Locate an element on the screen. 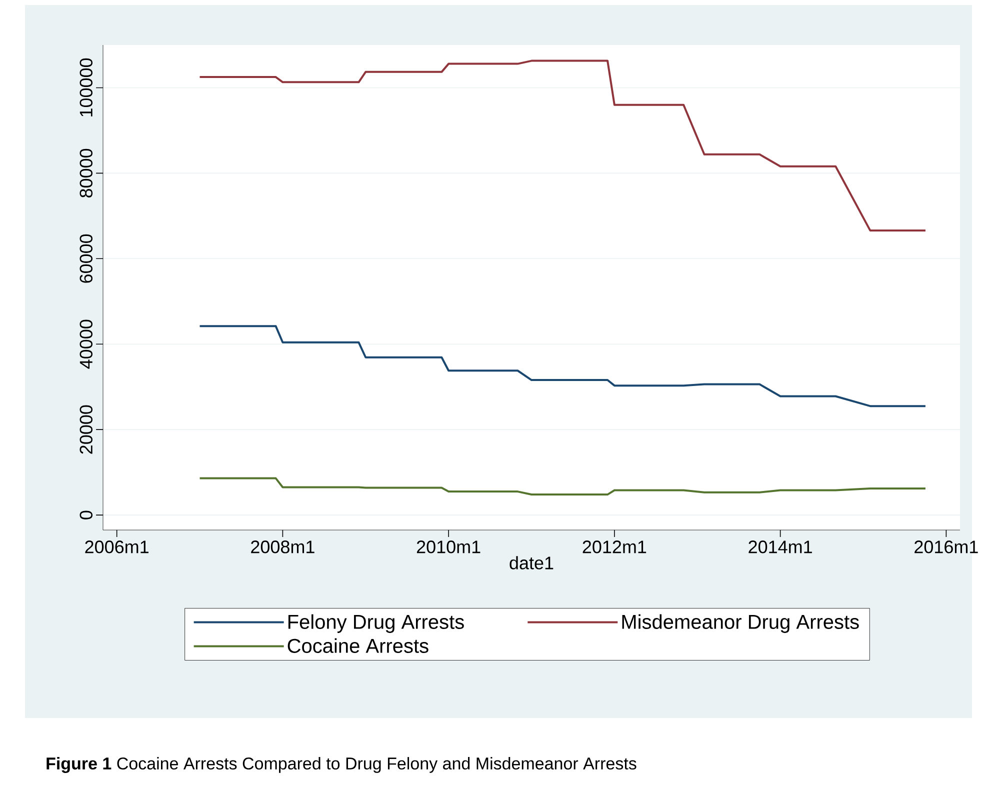 This screenshot has height=792, width=984. y-tick-label: 20000 is located at coordinates (86, 429).